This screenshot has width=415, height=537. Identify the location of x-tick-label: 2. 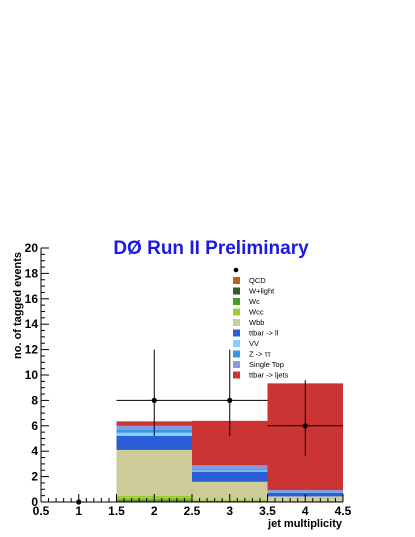
(154, 511).